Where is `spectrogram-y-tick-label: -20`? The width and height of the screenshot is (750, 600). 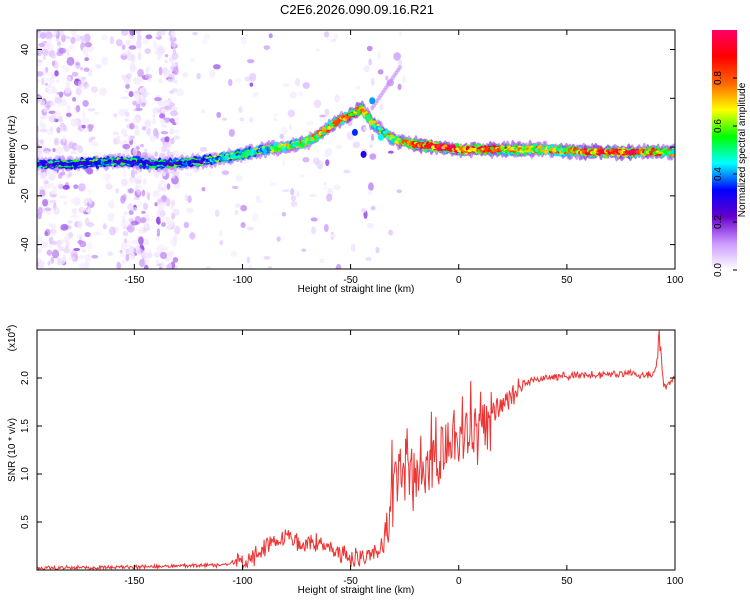 spectrogram-y-tick-label: -20 is located at coordinates (25, 195).